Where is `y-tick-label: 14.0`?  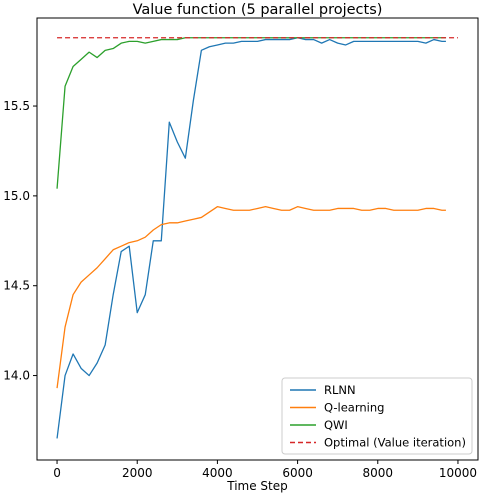
y-tick-label: 14.0 is located at coordinates (16, 376).